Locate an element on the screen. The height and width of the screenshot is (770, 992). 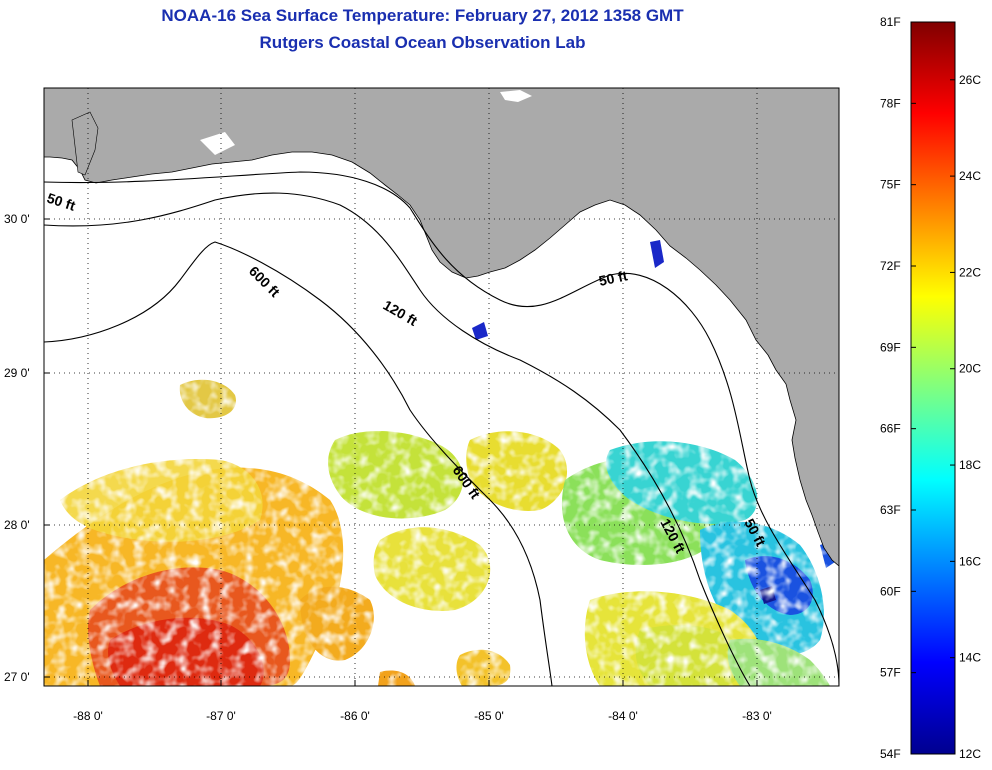
colorbar-label-f: 60F is located at coordinates (890, 591).